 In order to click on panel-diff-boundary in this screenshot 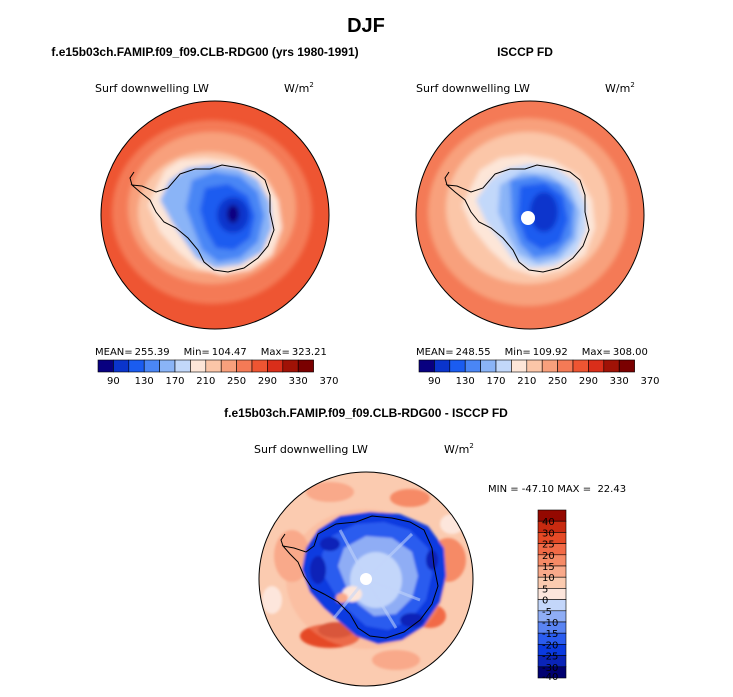, I will do `click(366, 579)`.